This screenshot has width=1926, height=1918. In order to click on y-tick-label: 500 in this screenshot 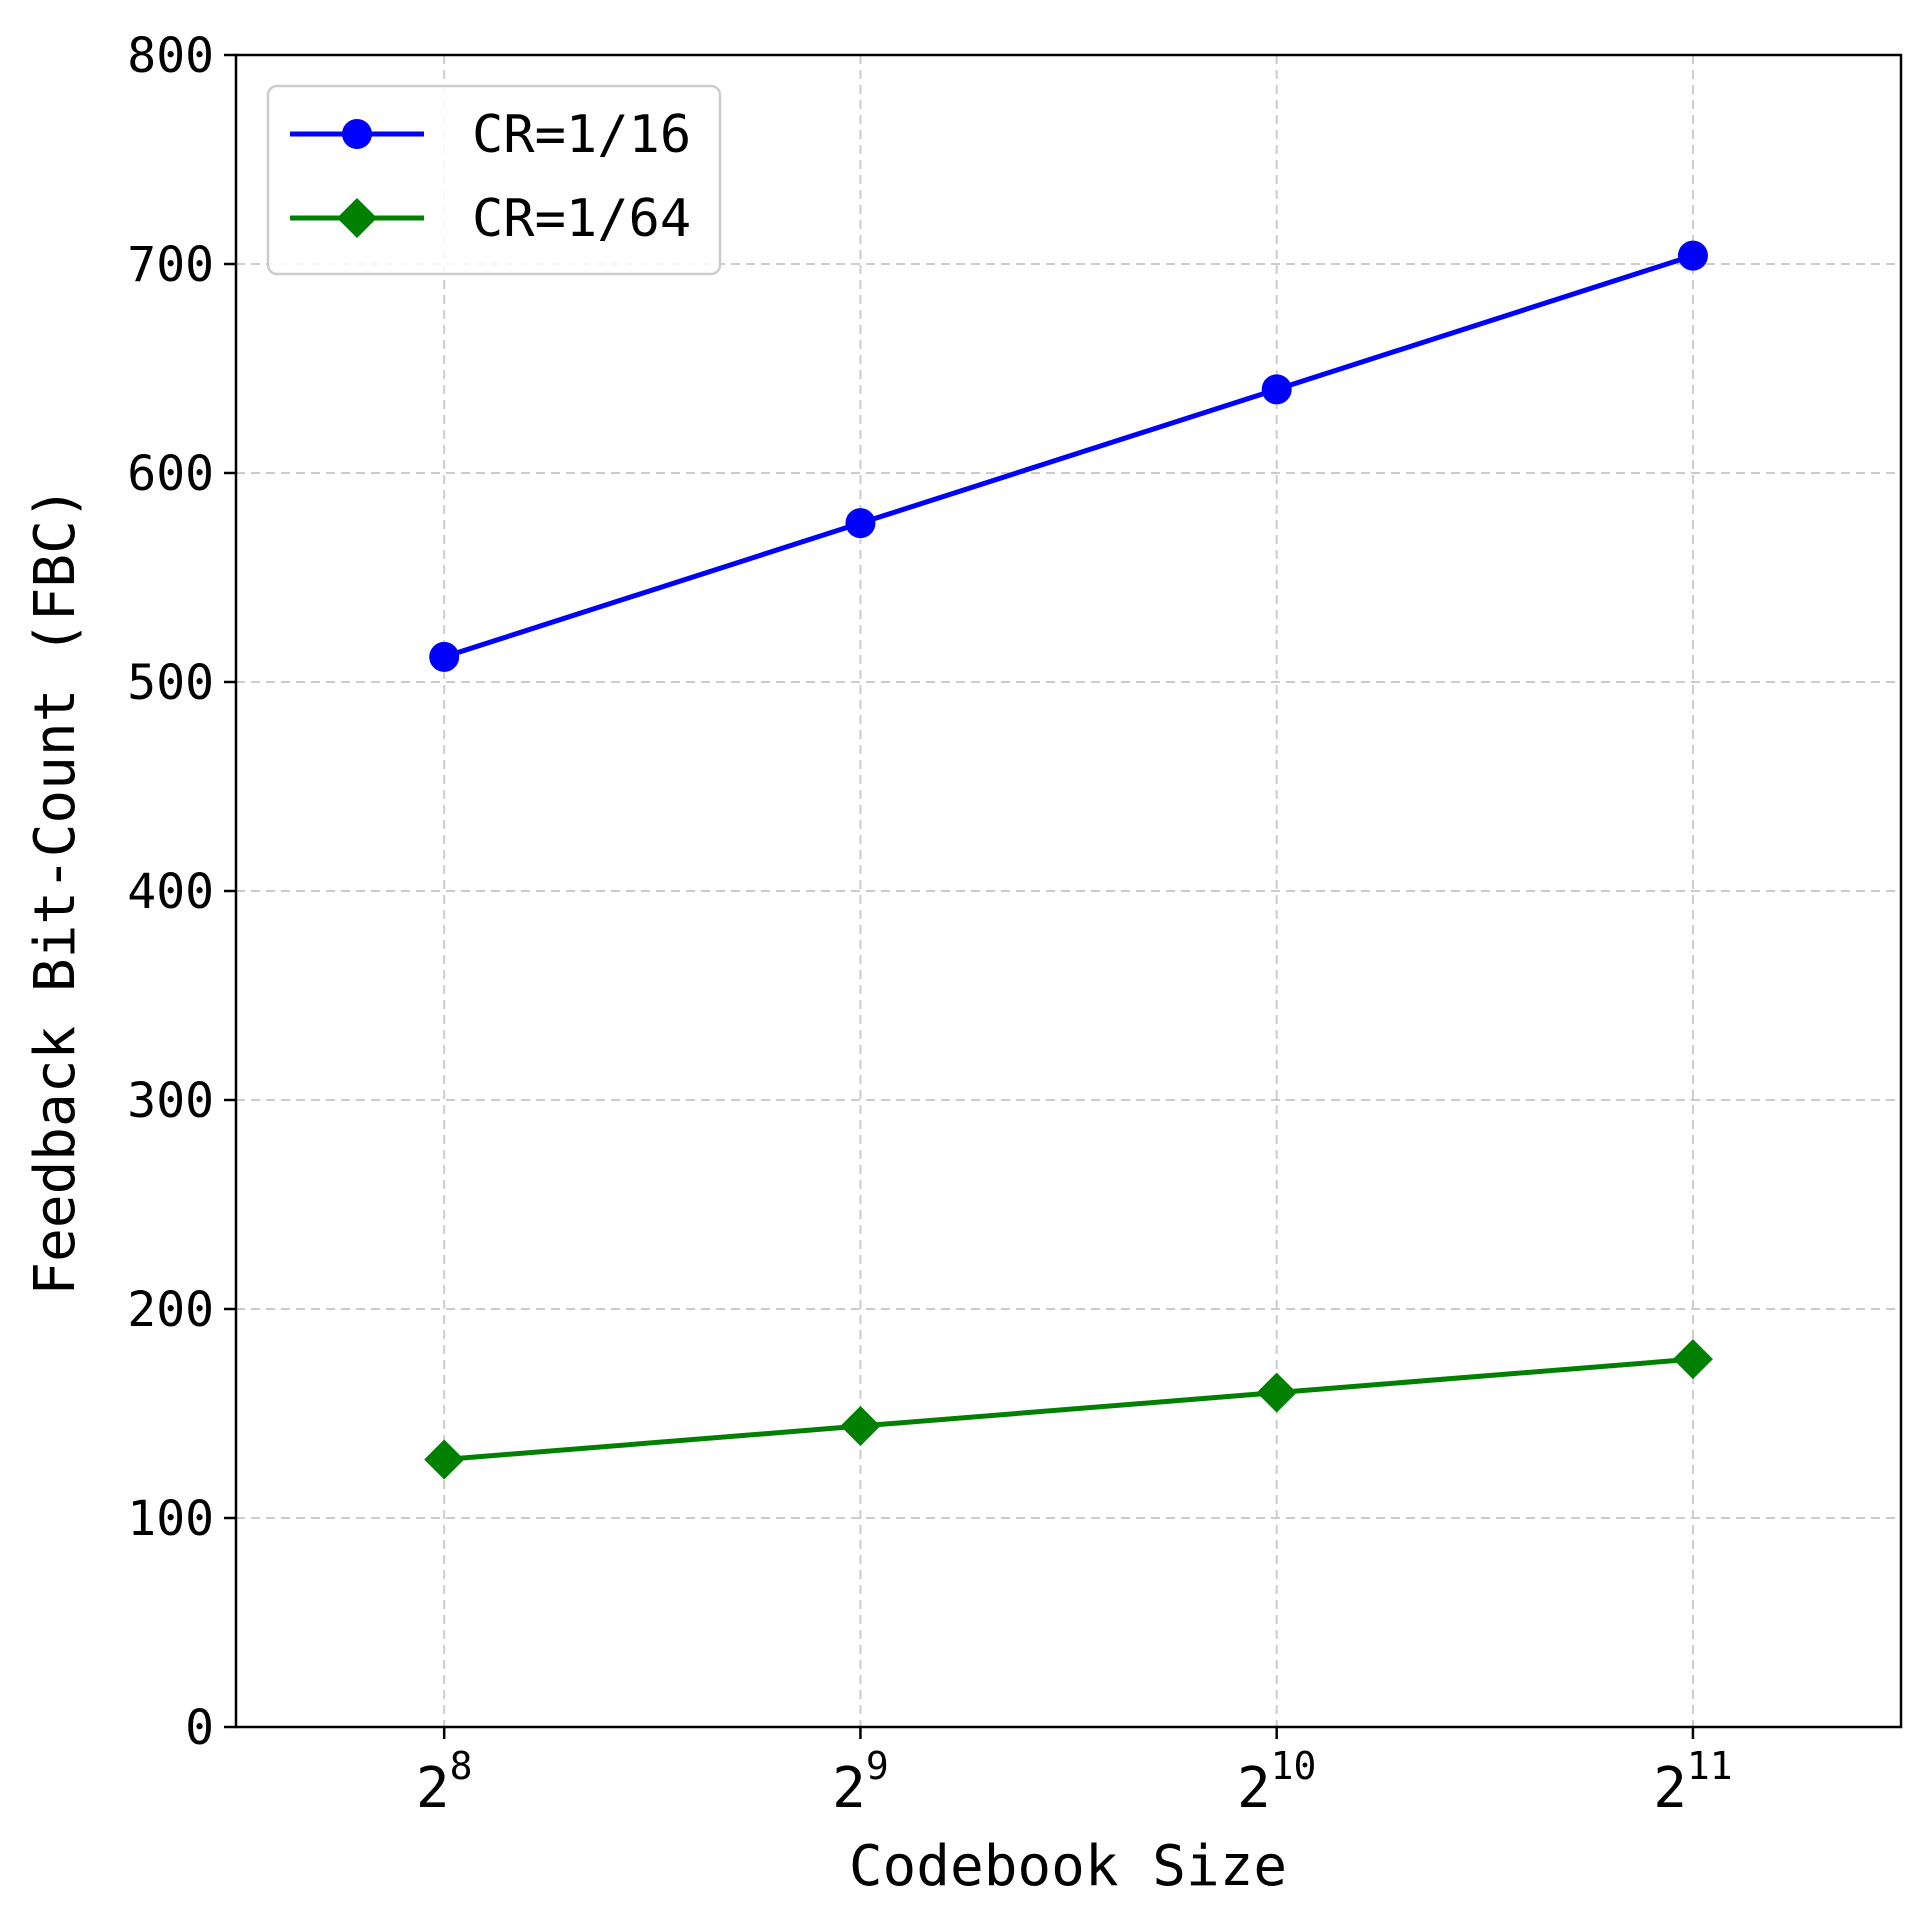, I will do `click(170, 683)`.